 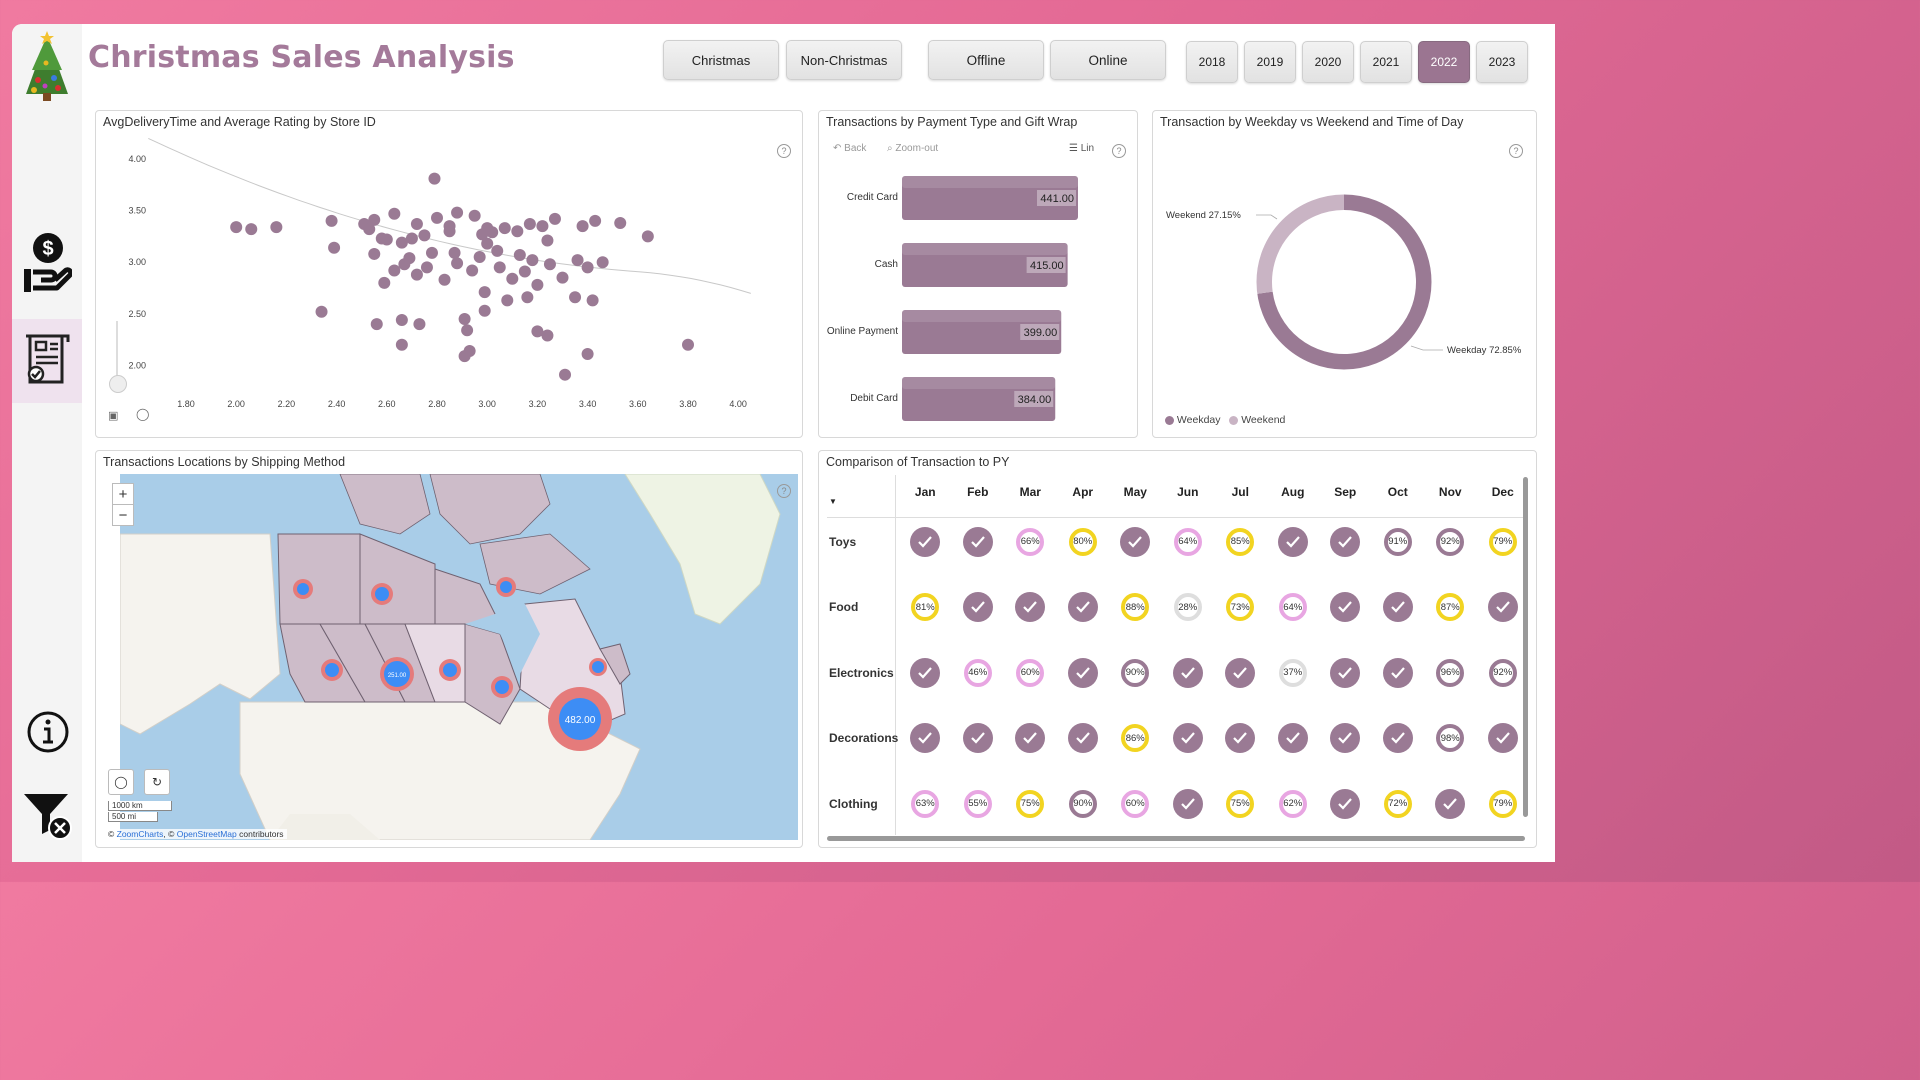 I want to click on percent-ring: 96%, so click(x=1450, y=672).